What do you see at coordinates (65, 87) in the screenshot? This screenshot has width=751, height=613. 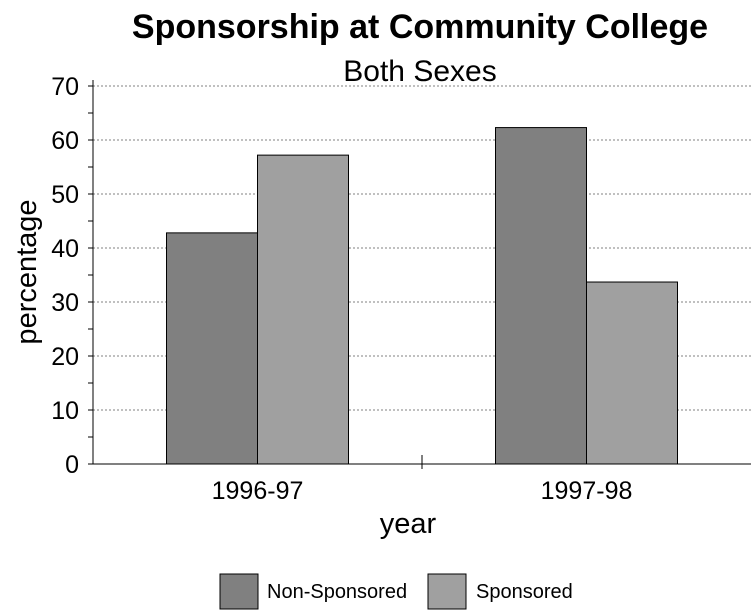 I see `y-tick-label: 70` at bounding box center [65, 87].